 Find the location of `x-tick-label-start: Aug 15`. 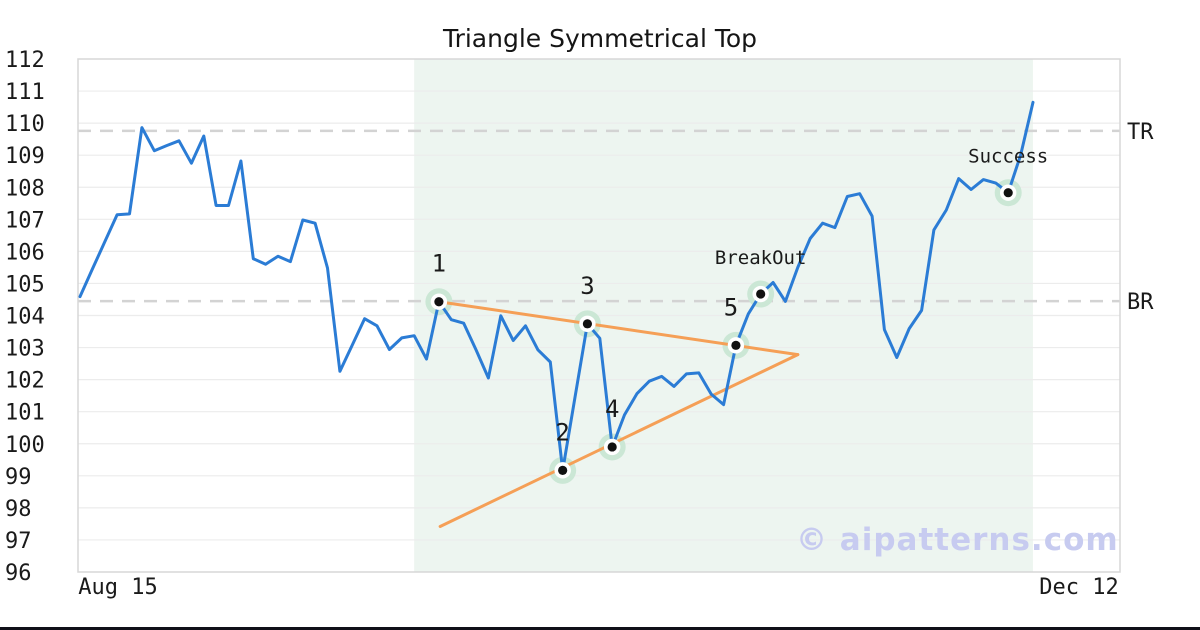

x-tick-label-start: Aug 15 is located at coordinates (117, 587).